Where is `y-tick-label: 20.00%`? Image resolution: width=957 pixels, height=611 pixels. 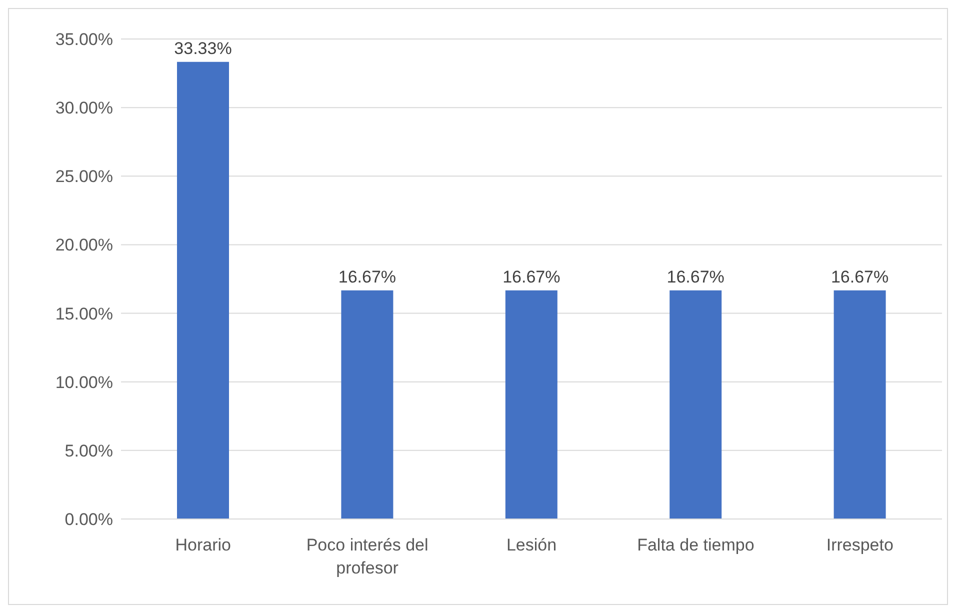
y-tick-label: 20.00% is located at coordinates (84, 245).